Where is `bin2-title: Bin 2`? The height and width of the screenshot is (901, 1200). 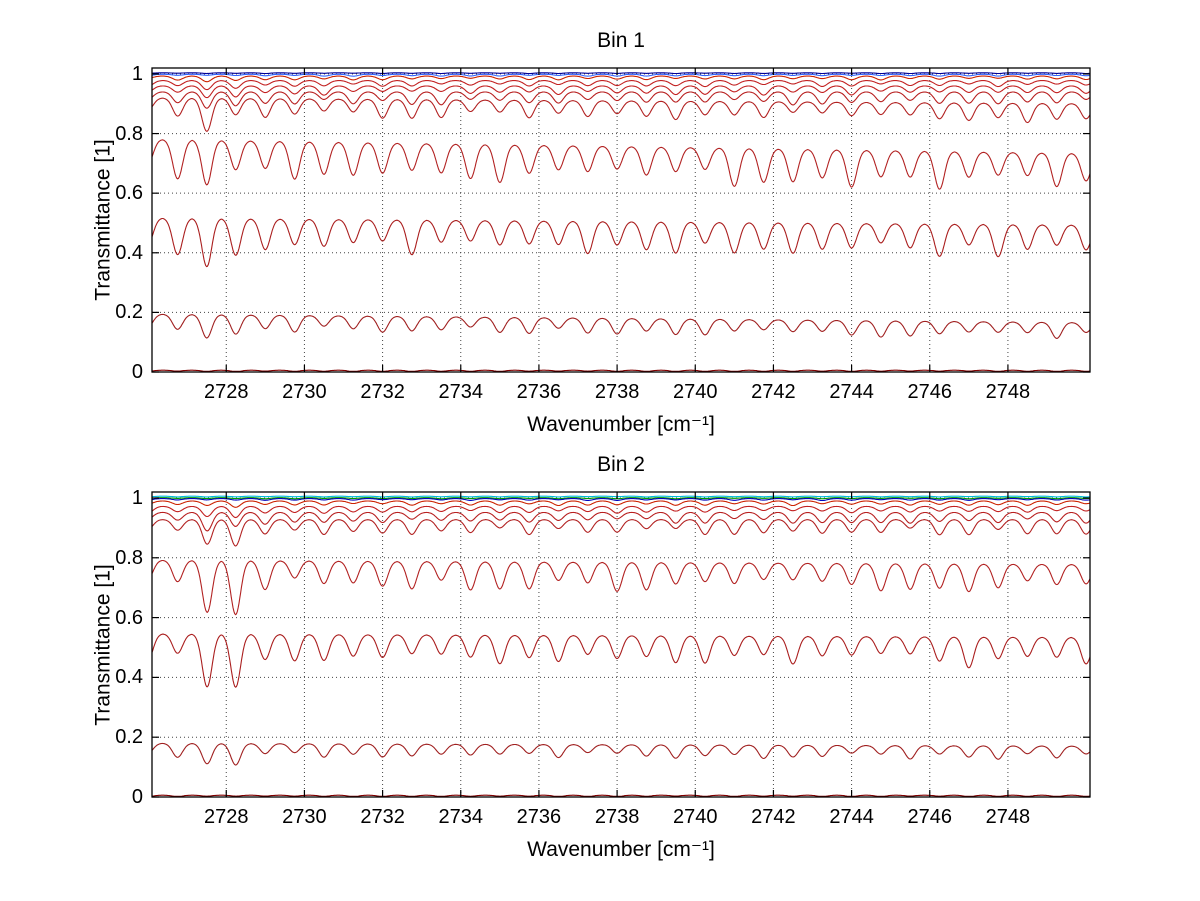
bin2-title: Bin 2 is located at coordinates (621, 464).